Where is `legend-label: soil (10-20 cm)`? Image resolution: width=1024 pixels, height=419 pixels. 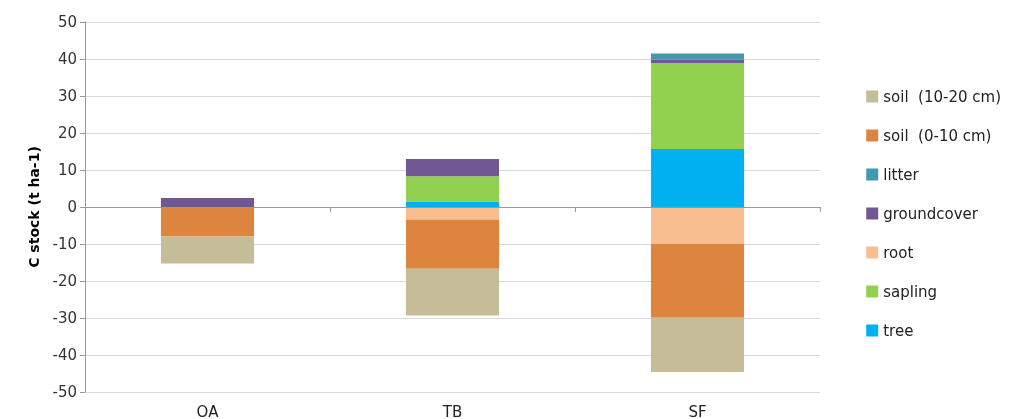
legend-label: soil (10-20 cm) is located at coordinates (942, 96).